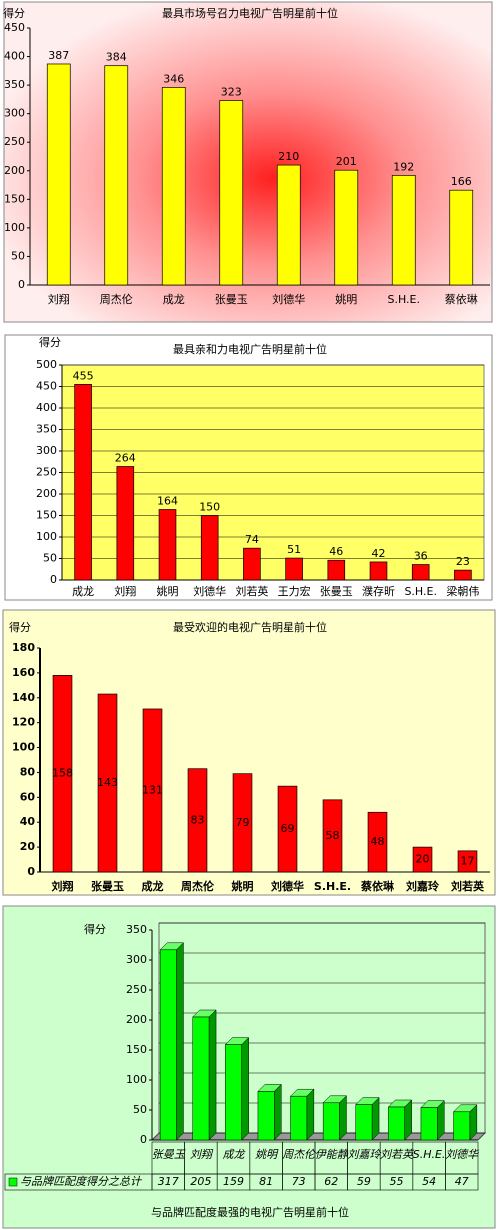  What do you see at coordinates (429, 1181) in the screenshot?
I see `value-label: 54` at bounding box center [429, 1181].